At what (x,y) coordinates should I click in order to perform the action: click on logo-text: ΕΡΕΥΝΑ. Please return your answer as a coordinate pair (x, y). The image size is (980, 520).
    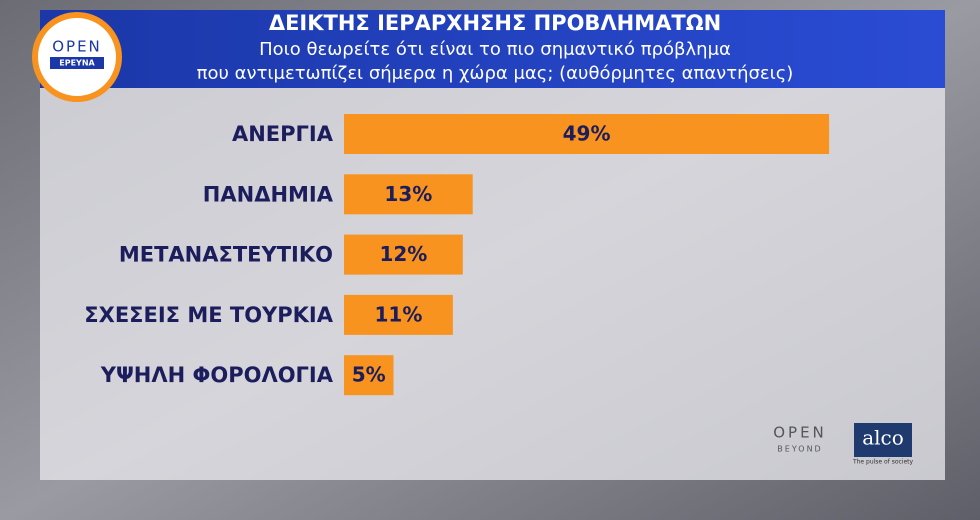
    Looking at the image, I should click on (77, 63).